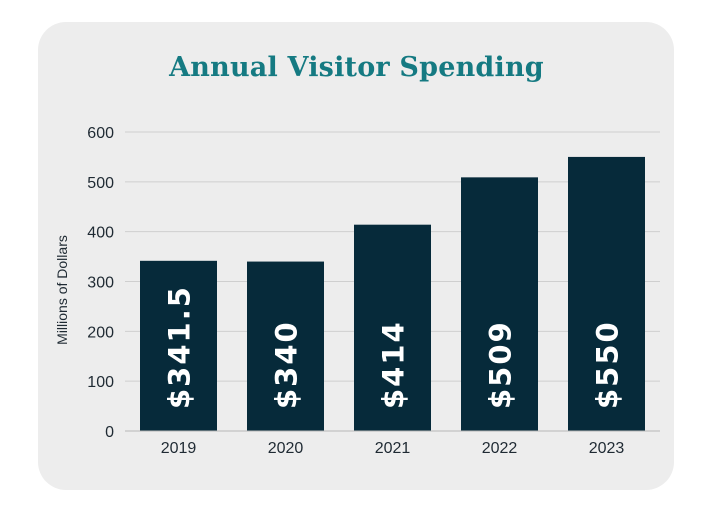 This screenshot has width=713, height=506. Describe the element at coordinates (608, 364) in the screenshot. I see `data-label-2023: $550` at that location.